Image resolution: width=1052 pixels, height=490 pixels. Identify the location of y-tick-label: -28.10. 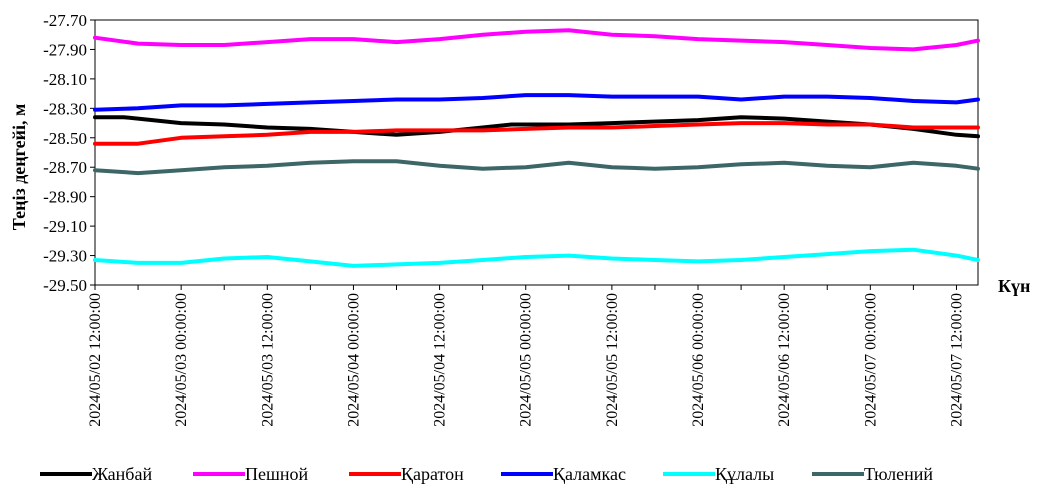
(65, 79).